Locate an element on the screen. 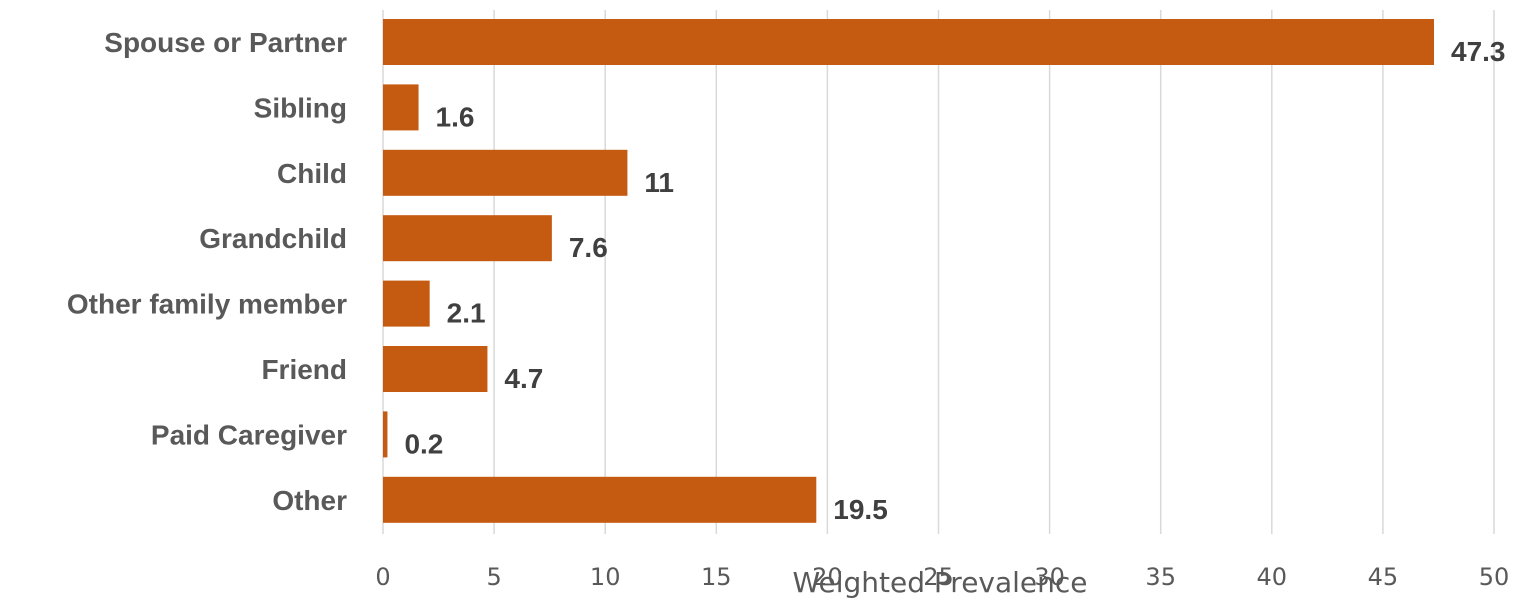 This screenshot has height=600, width=1517. x-tick-label: 20 is located at coordinates (827, 577).